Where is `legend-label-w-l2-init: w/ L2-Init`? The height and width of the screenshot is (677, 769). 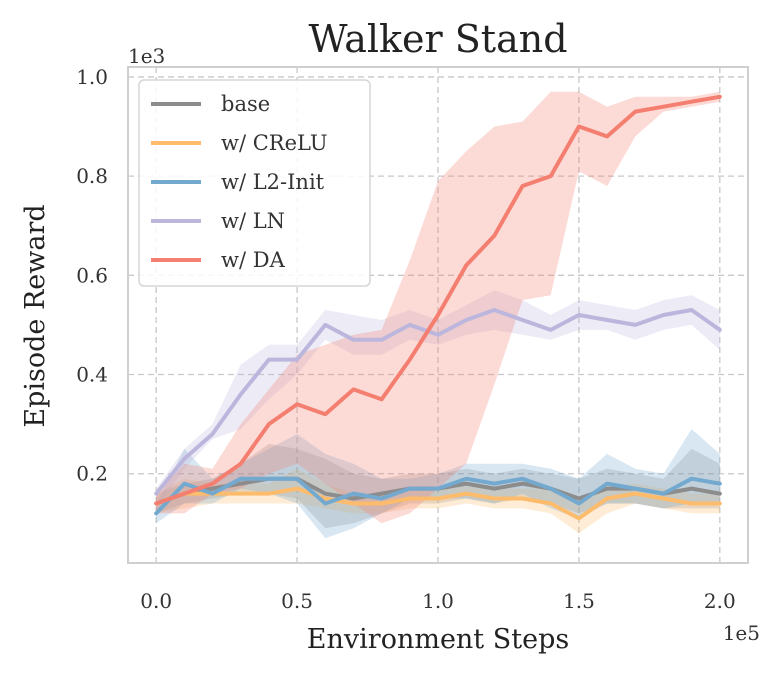 legend-label-w-l2-init: w/ L2-Init is located at coordinates (273, 182).